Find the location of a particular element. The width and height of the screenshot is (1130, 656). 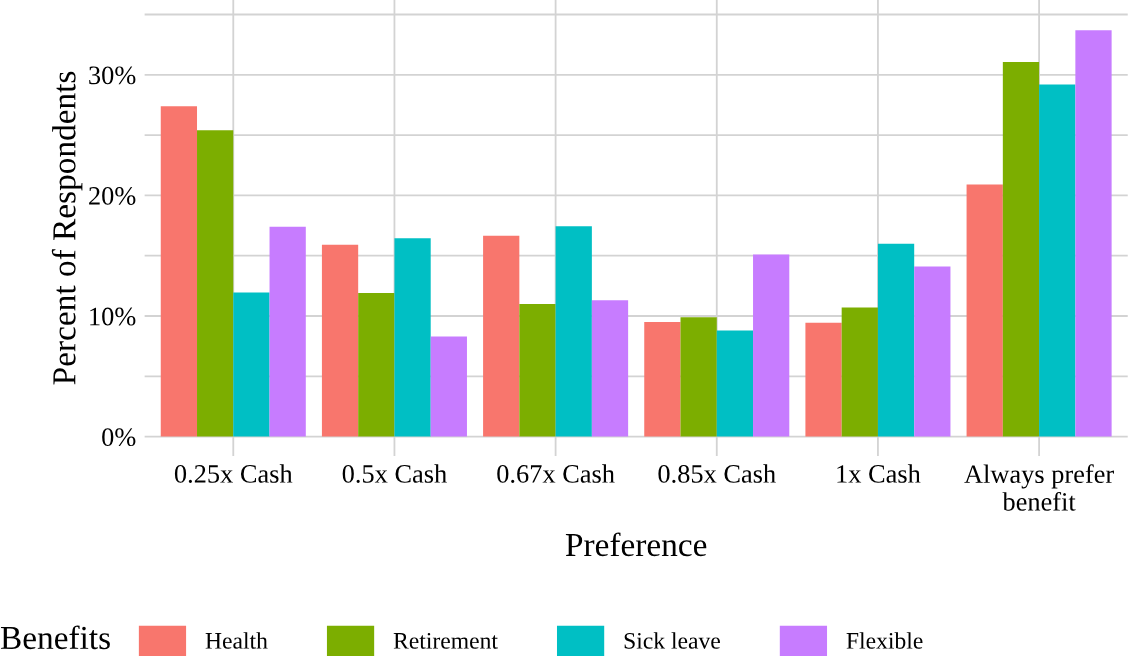

y-axis-title: Percent of Respondents is located at coordinates (67, 228).